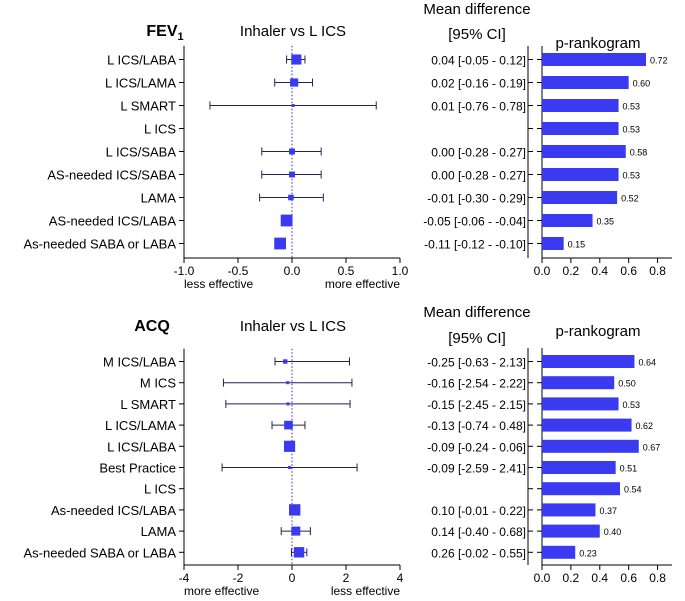  What do you see at coordinates (476, 384) in the screenshot?
I see `mean-difference-value: -0.16 [-2.54 - 2.22]` at bounding box center [476, 384].